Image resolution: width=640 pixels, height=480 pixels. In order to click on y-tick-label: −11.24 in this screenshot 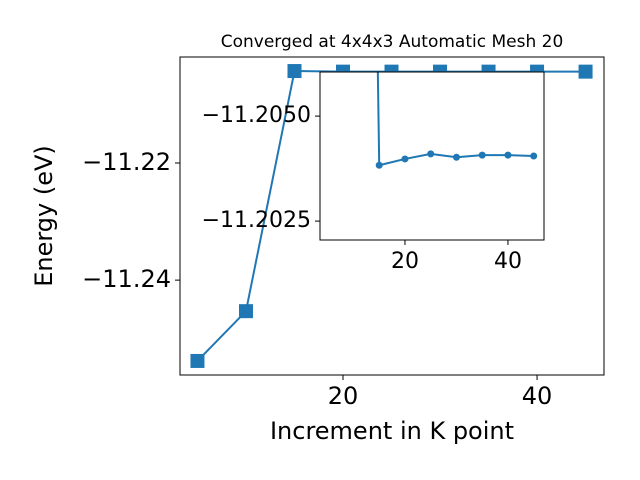, I will do `click(126, 279)`.